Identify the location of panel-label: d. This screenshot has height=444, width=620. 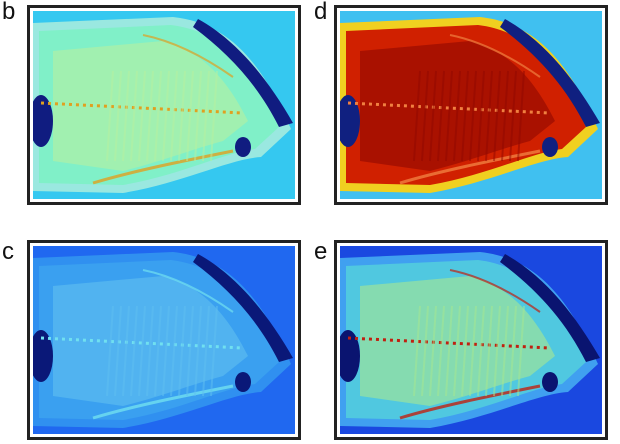
(321, 12).